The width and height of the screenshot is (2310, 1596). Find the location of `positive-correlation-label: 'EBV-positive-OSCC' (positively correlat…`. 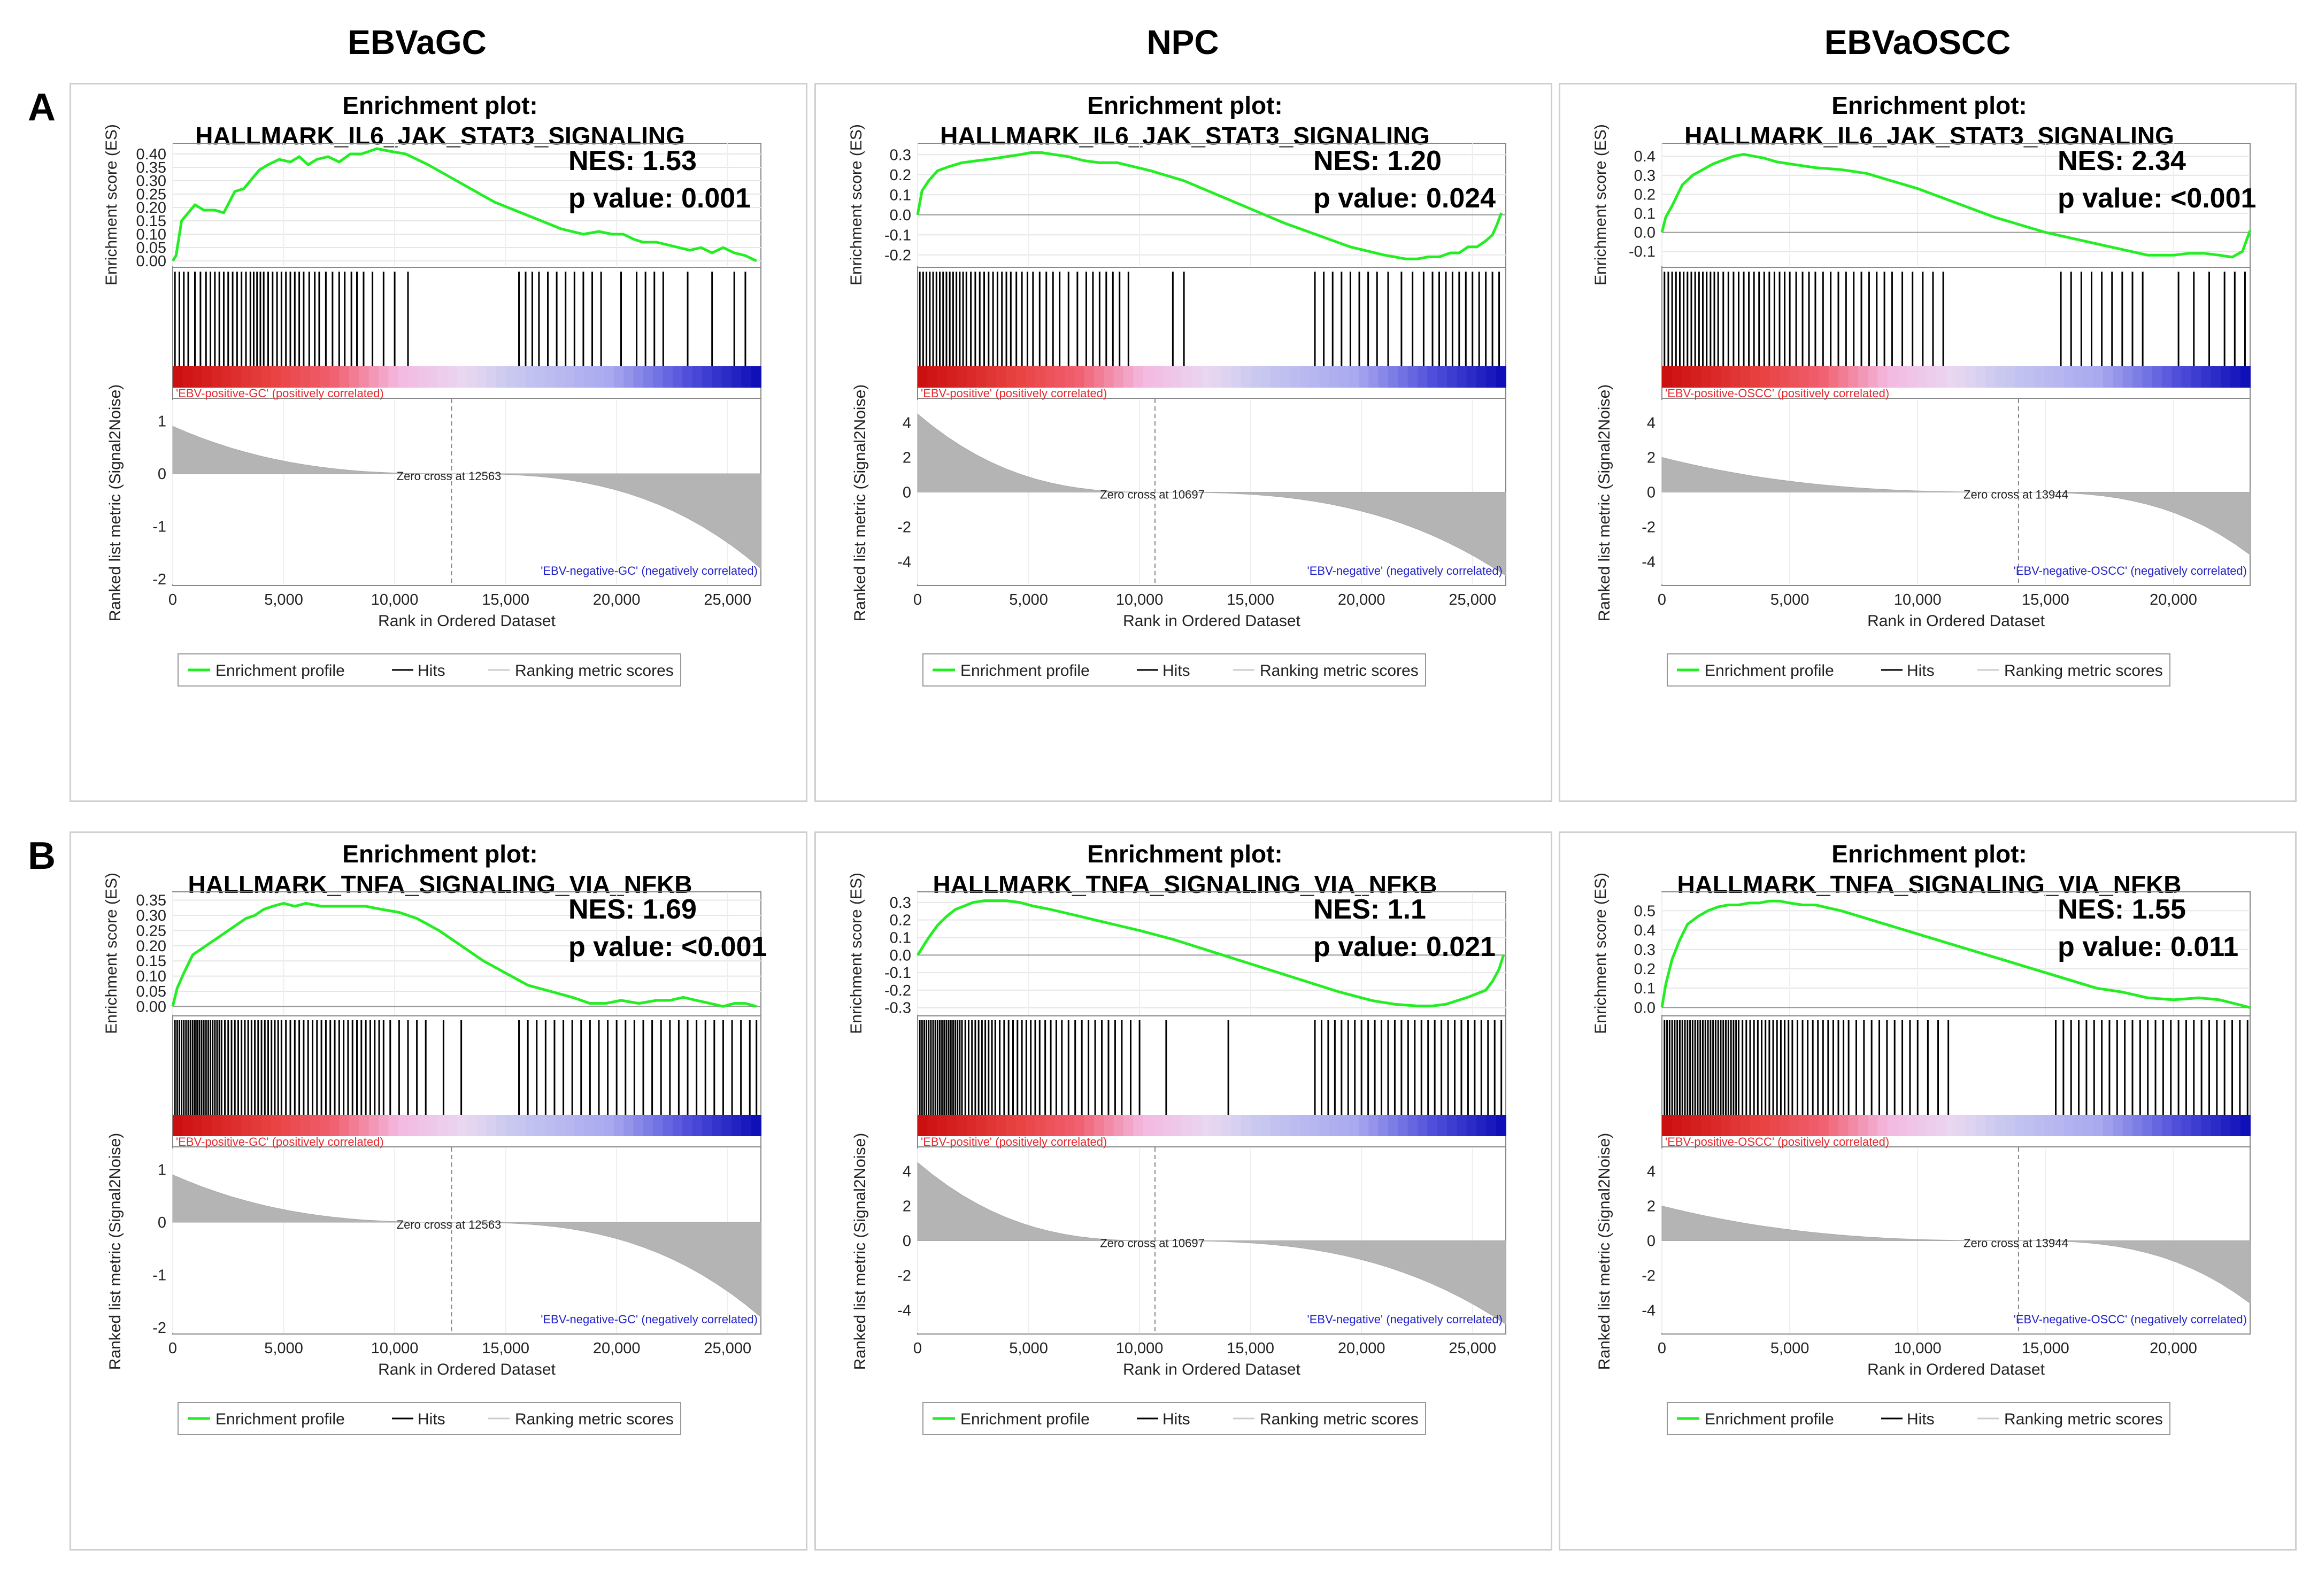

positive-correlation-label: 'EBV-positive-OSCC' (positively correlat… is located at coordinates (1777, 393).